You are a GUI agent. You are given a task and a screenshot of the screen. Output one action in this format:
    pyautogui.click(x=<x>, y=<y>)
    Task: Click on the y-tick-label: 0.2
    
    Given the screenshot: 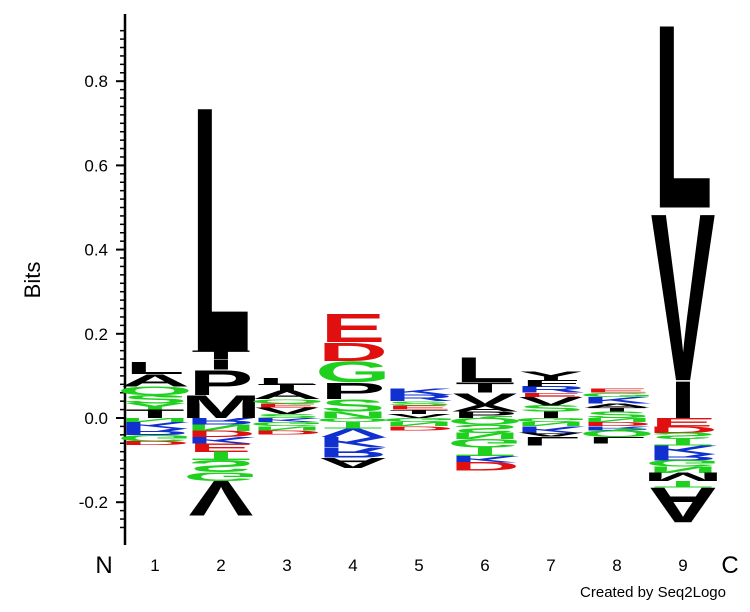 What is the action you would take?
    pyautogui.click(x=96, y=334)
    